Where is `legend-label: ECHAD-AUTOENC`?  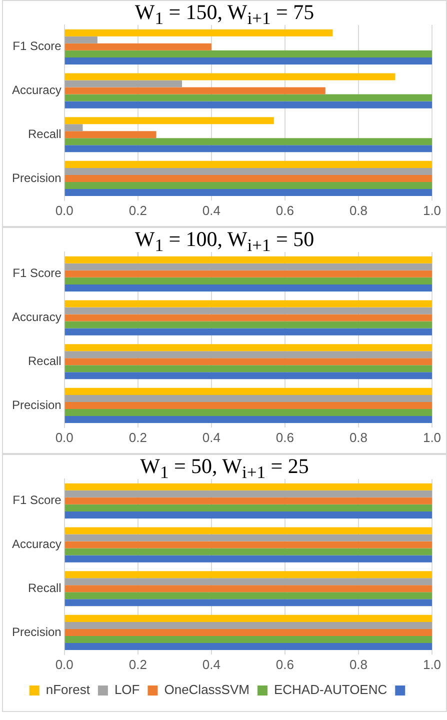 legend-label: ECHAD-AUTOENC is located at coordinates (331, 690).